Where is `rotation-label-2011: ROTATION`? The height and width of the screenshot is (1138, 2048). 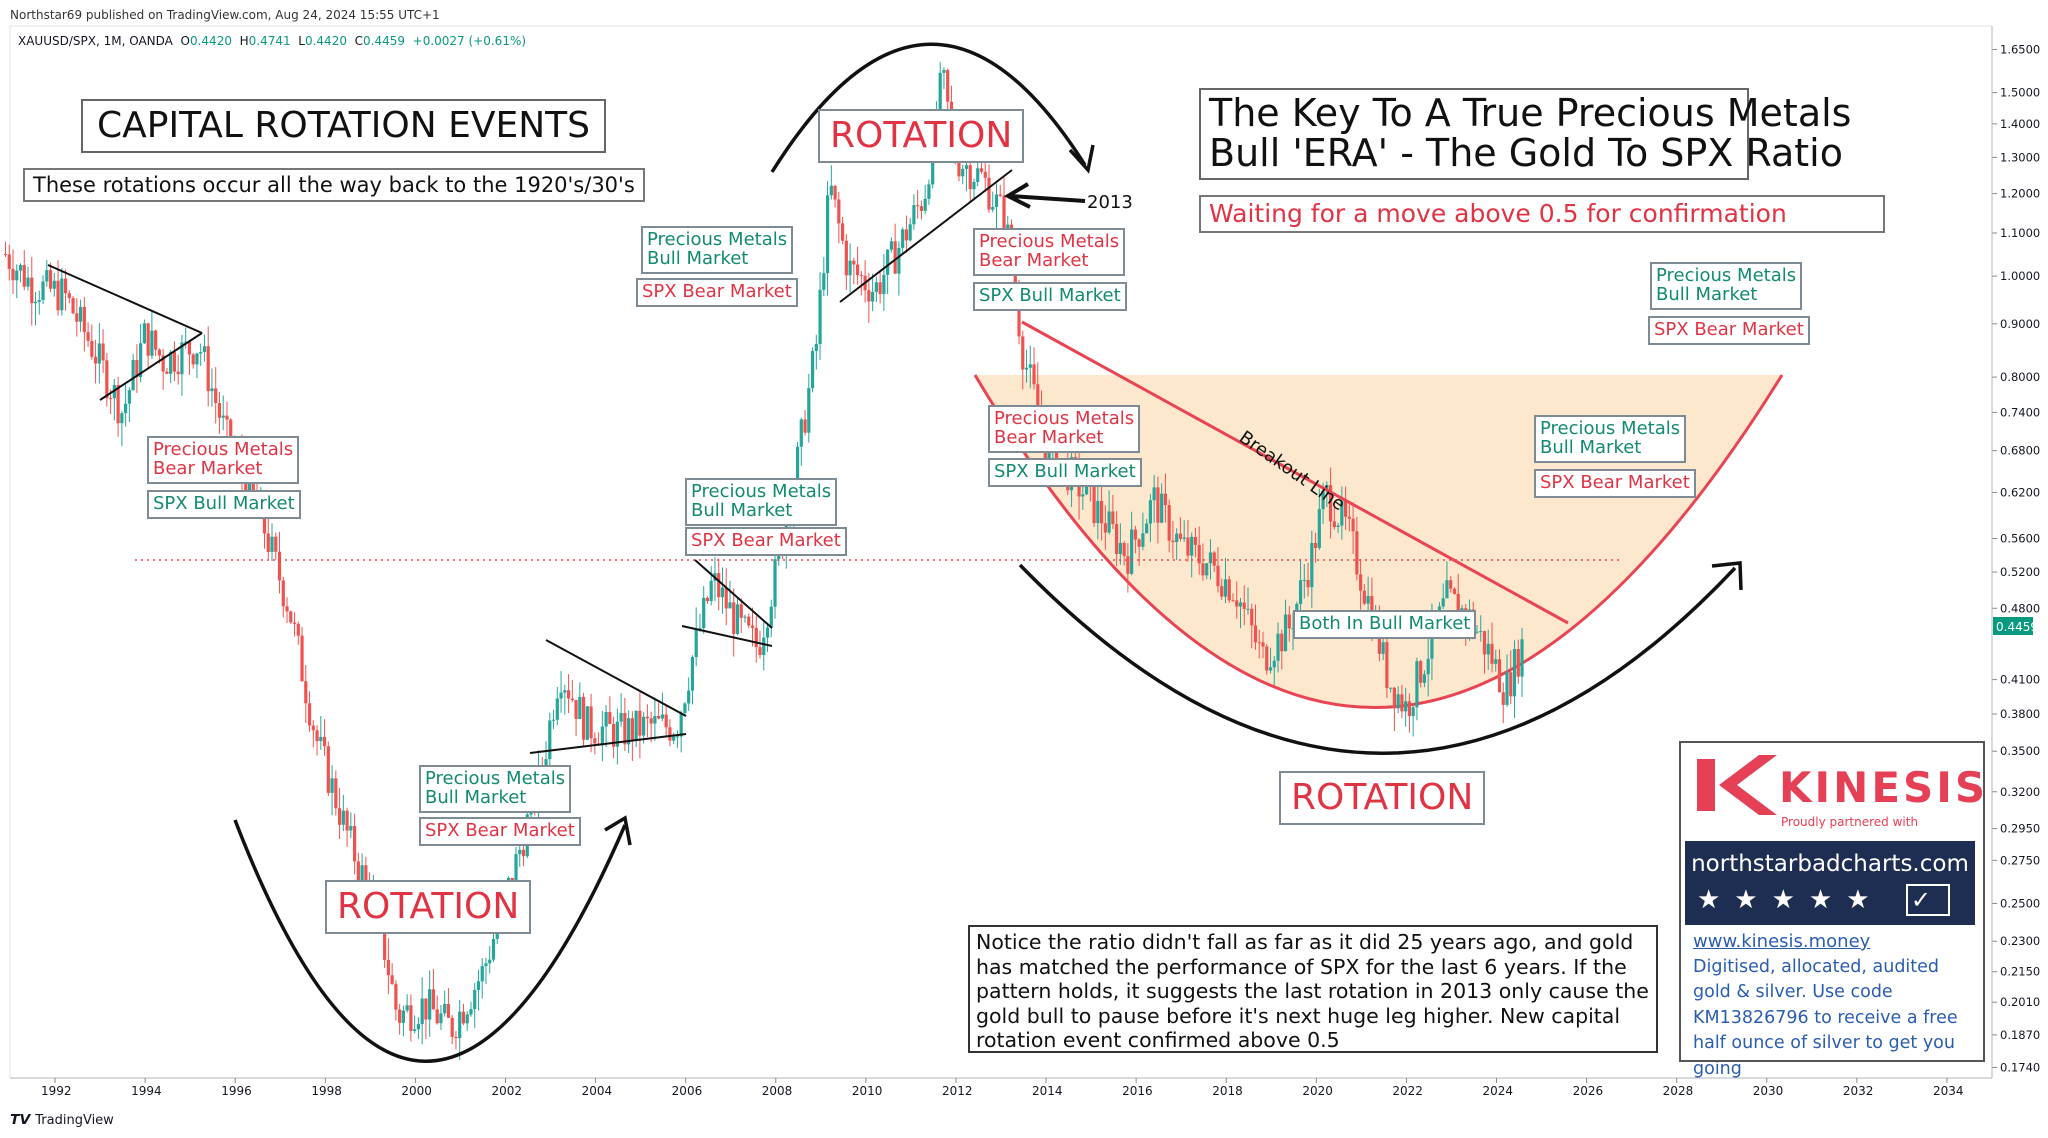 rotation-label-2011: ROTATION is located at coordinates (921, 136).